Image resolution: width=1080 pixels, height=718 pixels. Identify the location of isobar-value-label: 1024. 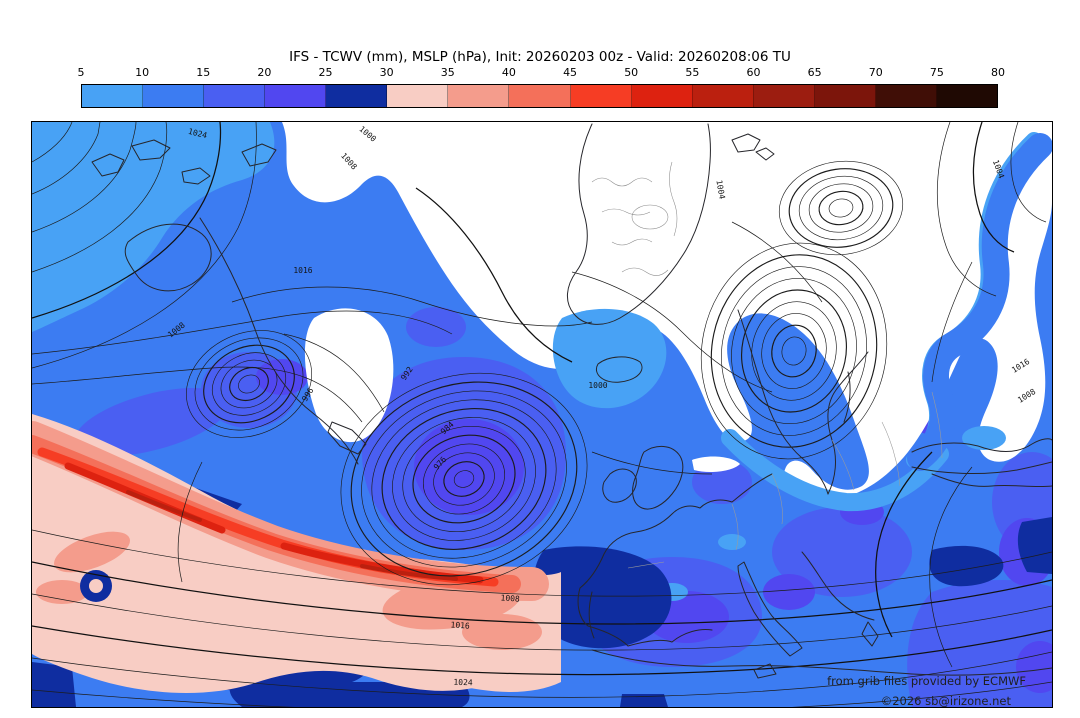
(463, 683).